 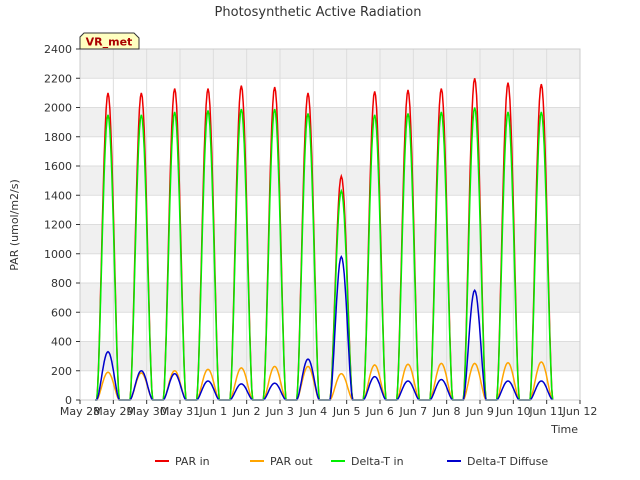 I want to click on x-tick-label: Jun 12, so click(x=580, y=411).